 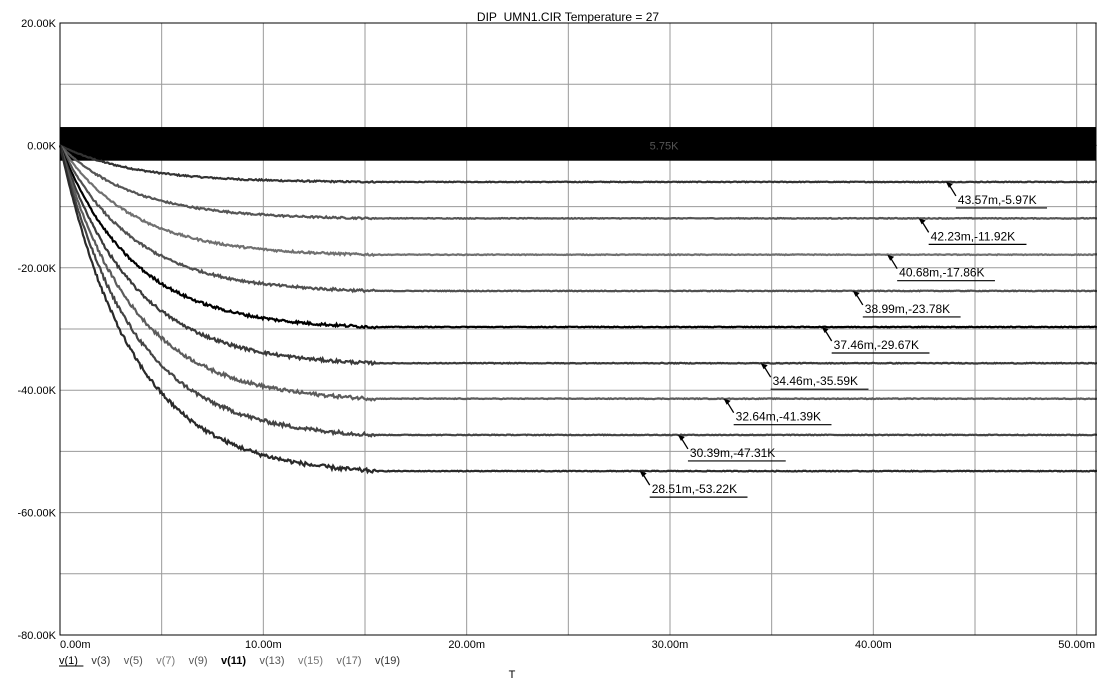 What do you see at coordinates (36, 269) in the screenshot?
I see `y-tick-label: -20.00K` at bounding box center [36, 269].